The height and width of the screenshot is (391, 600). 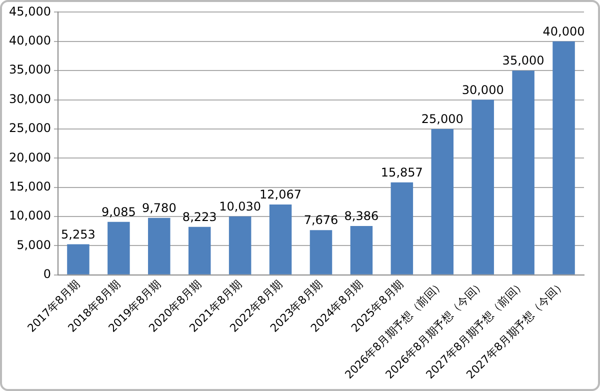 I want to click on data-label: 10,030, so click(x=240, y=206).